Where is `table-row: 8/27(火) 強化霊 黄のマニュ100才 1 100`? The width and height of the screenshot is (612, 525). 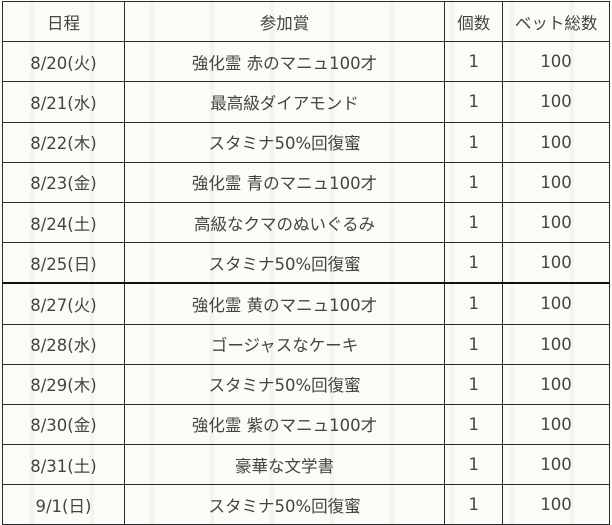 table-row: 8/27(火) 強化霊 黄のマニュ100才 1 100 is located at coordinates (306, 303).